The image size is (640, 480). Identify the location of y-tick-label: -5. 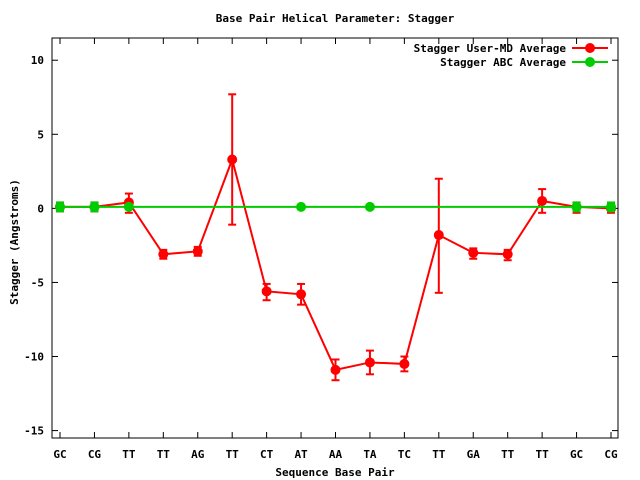
(37, 282).